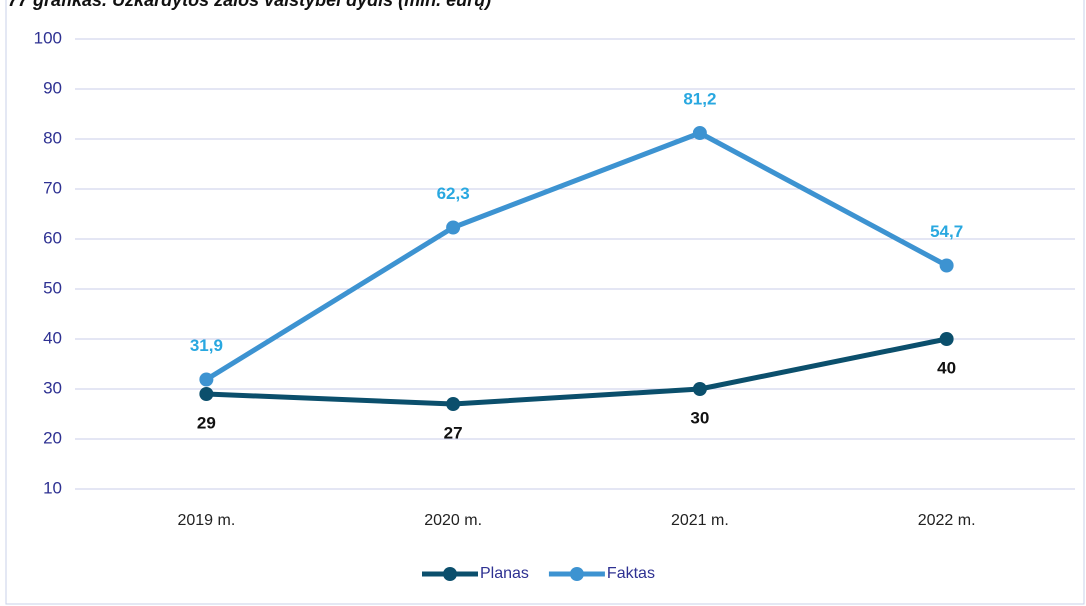  I want to click on y-tick-label: 80, so click(52, 137).